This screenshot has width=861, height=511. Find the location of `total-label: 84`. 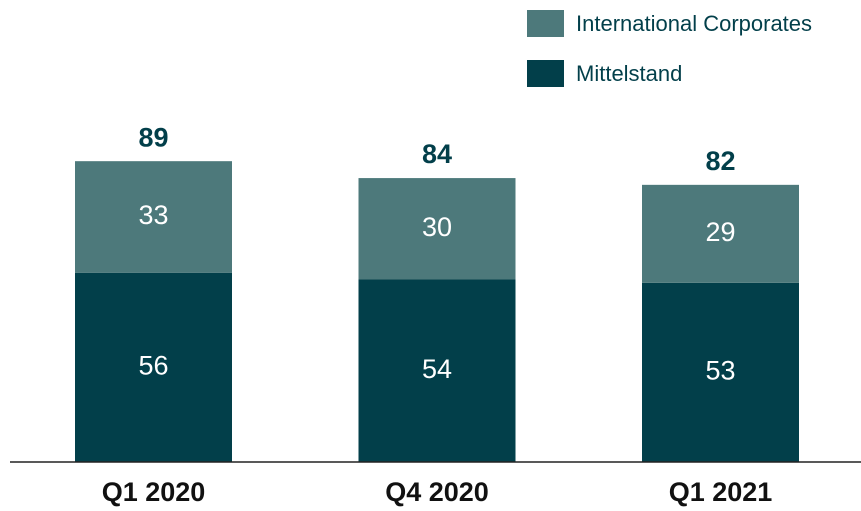

total-label: 84 is located at coordinates (437, 154).